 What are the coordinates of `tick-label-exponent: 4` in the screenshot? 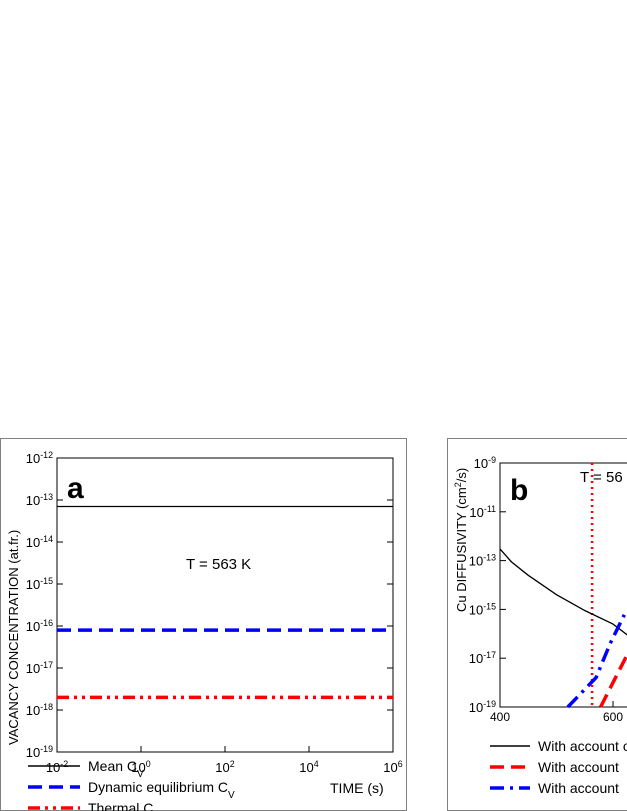 It's located at (316, 764).